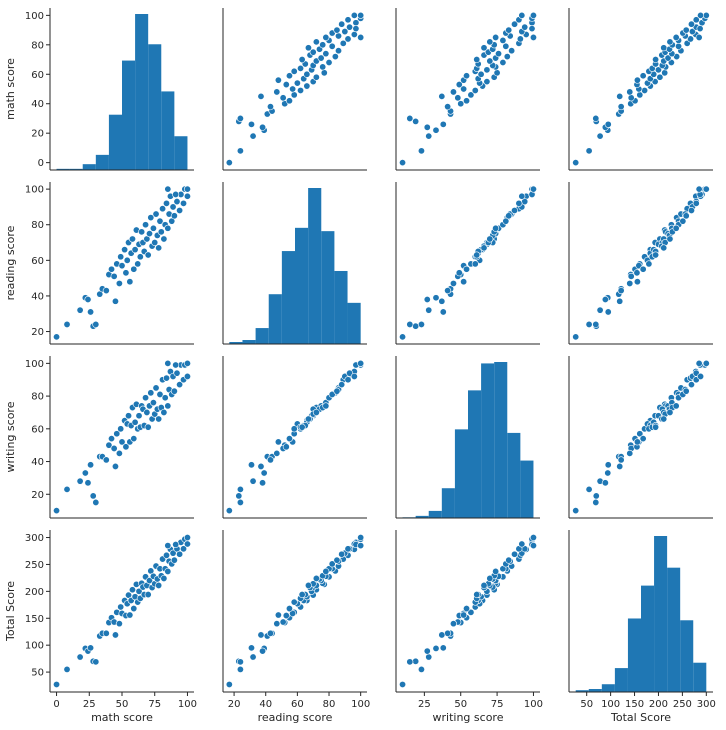  Describe the element at coordinates (10, 89) in the screenshot. I see `y-axis-label: math score` at that location.